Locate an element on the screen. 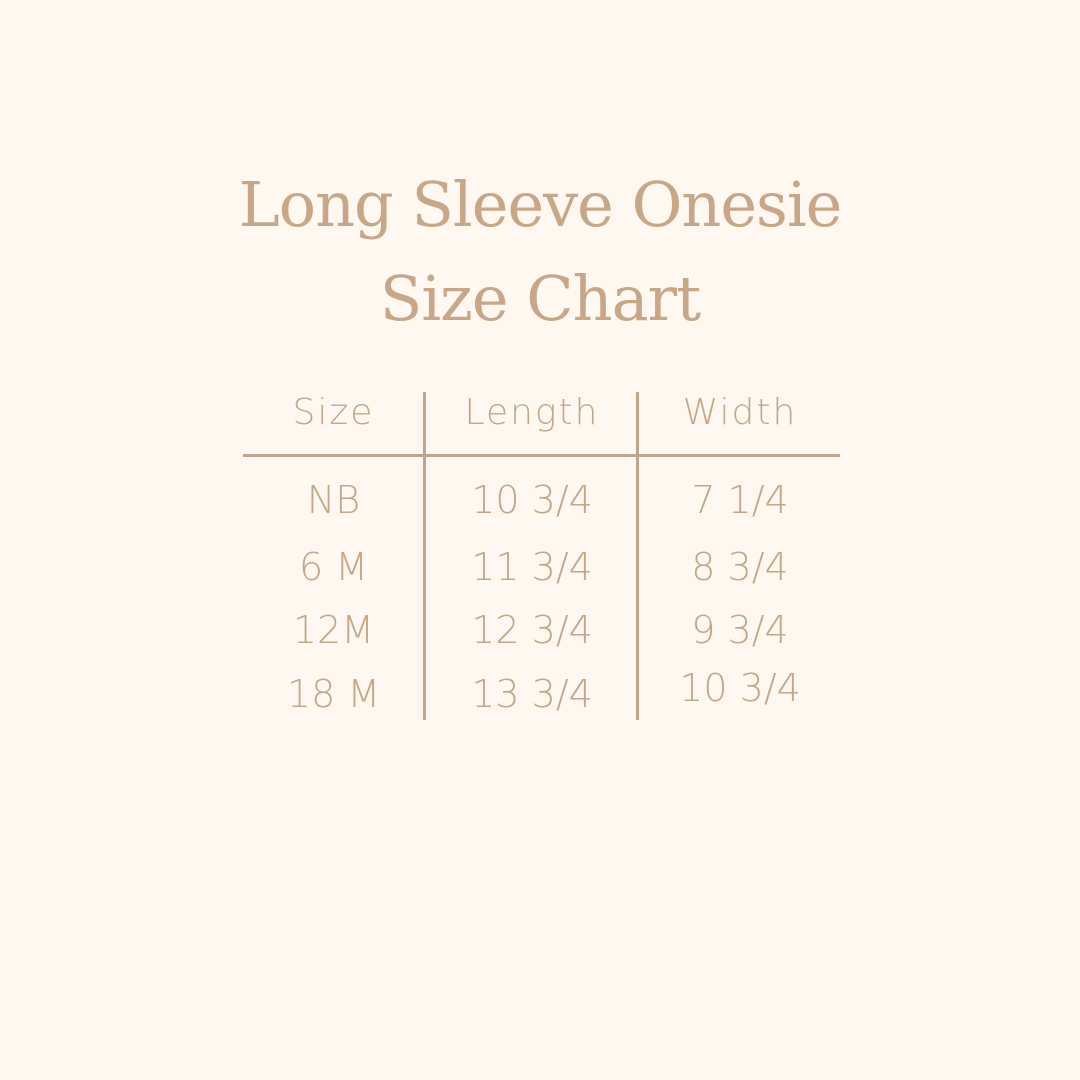  title-line-2: Size Chart is located at coordinates (540, 298).